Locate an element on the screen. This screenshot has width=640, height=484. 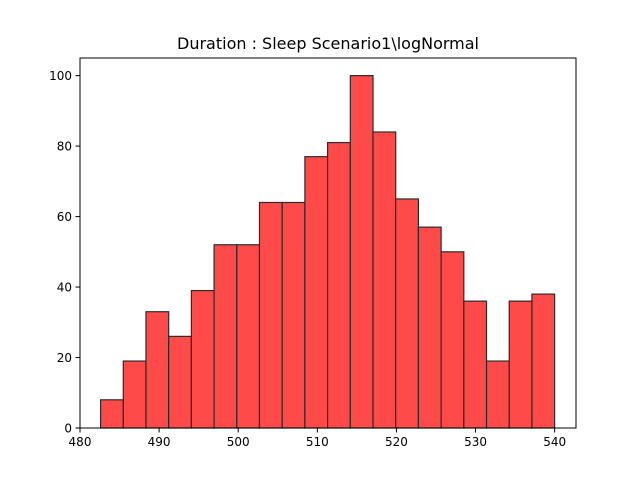
x-tick-label: 500 is located at coordinates (238, 442).